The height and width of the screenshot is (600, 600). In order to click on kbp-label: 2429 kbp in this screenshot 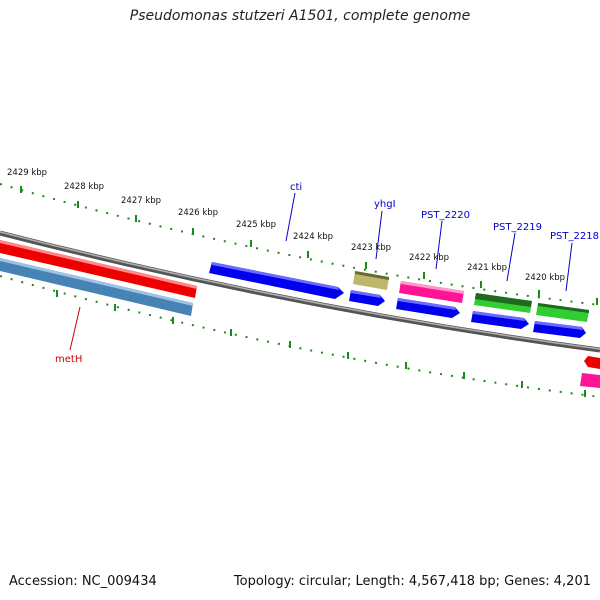, I will do `click(27, 173)`.